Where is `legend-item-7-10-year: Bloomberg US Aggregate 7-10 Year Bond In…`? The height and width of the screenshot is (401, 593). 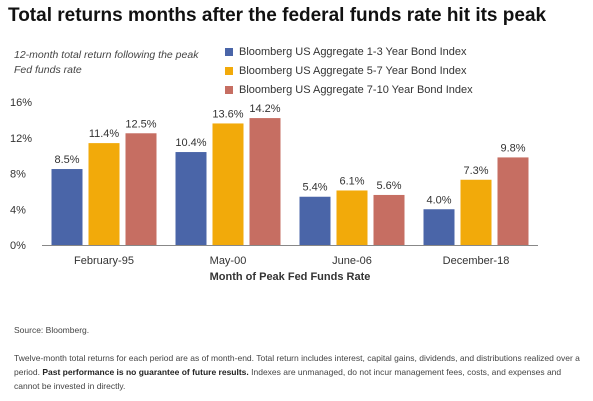
legend-item-7-10-year: Bloomberg US Aggregate 7-10 Year Bond In… is located at coordinates (349, 89).